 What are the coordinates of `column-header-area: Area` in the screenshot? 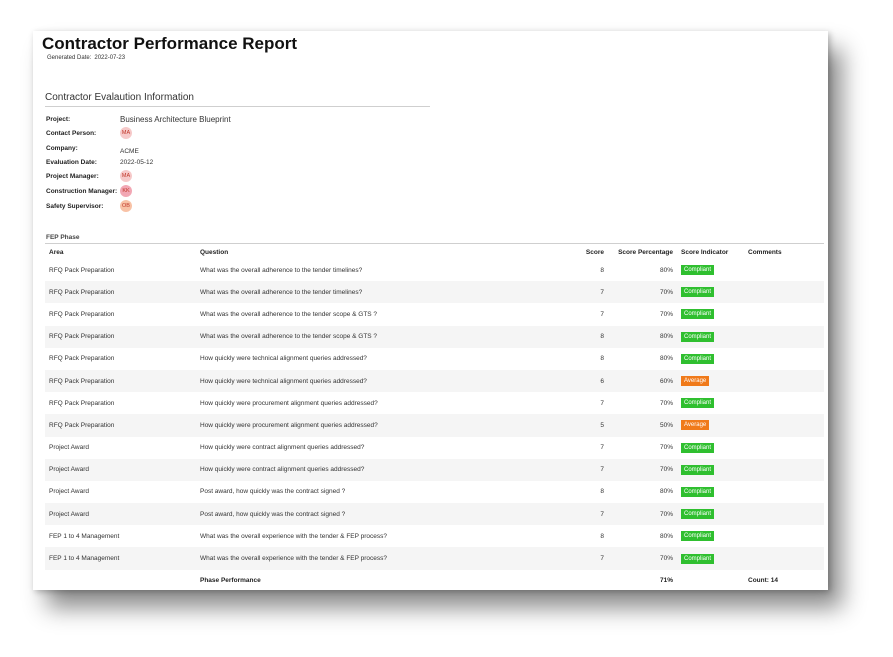 It's located at (56, 252).